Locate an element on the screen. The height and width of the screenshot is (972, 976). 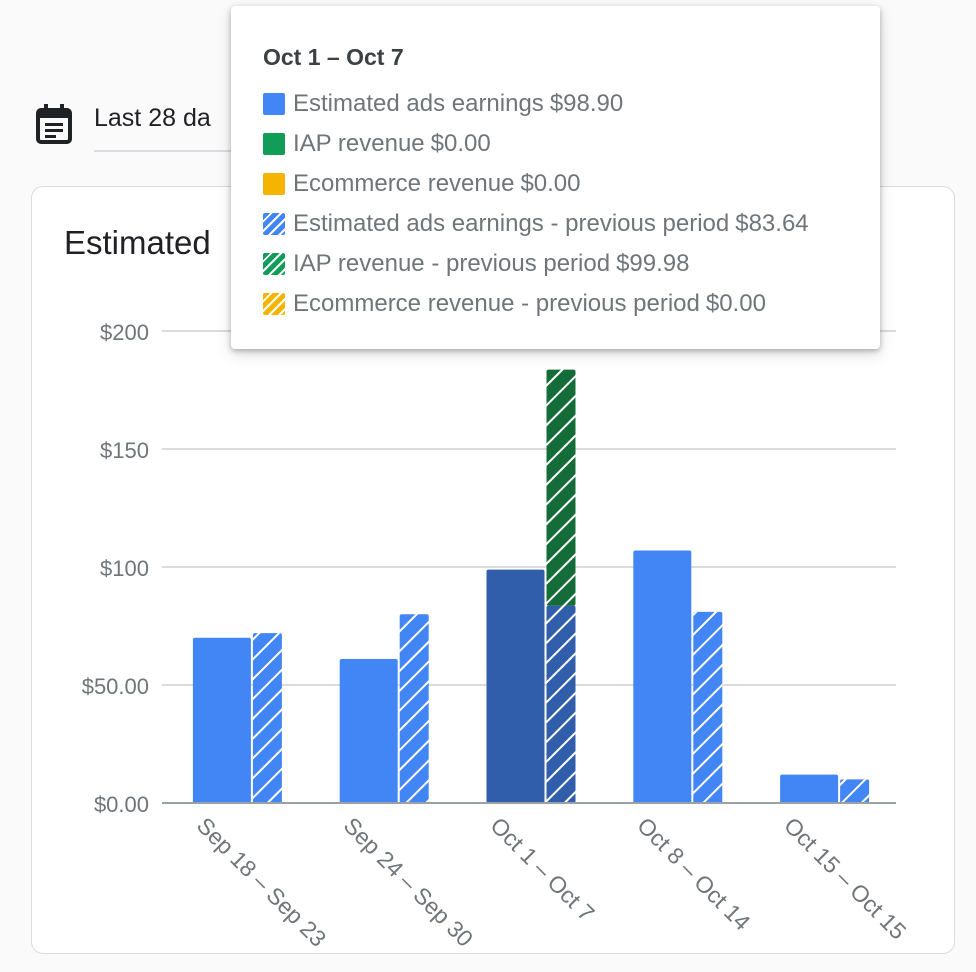
y-tick-label: $150 is located at coordinates (124, 450).